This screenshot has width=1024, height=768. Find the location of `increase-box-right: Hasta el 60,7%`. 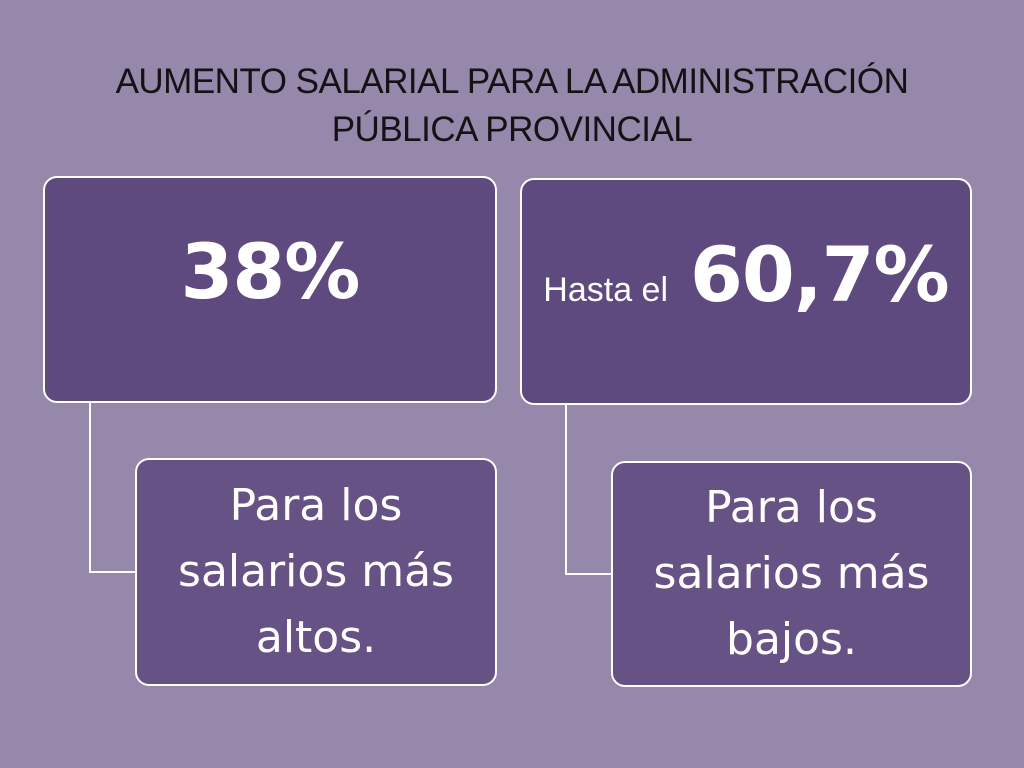

increase-box-right: Hasta el 60,7% is located at coordinates (746, 291).